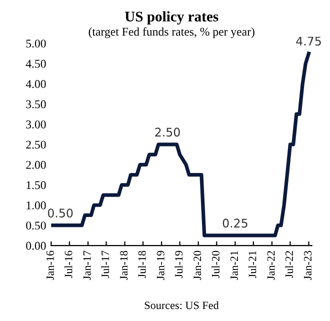 The height and width of the screenshot is (321, 330). Describe the element at coordinates (36, 64) in the screenshot. I see `y-tick-label: 4.50` at that location.